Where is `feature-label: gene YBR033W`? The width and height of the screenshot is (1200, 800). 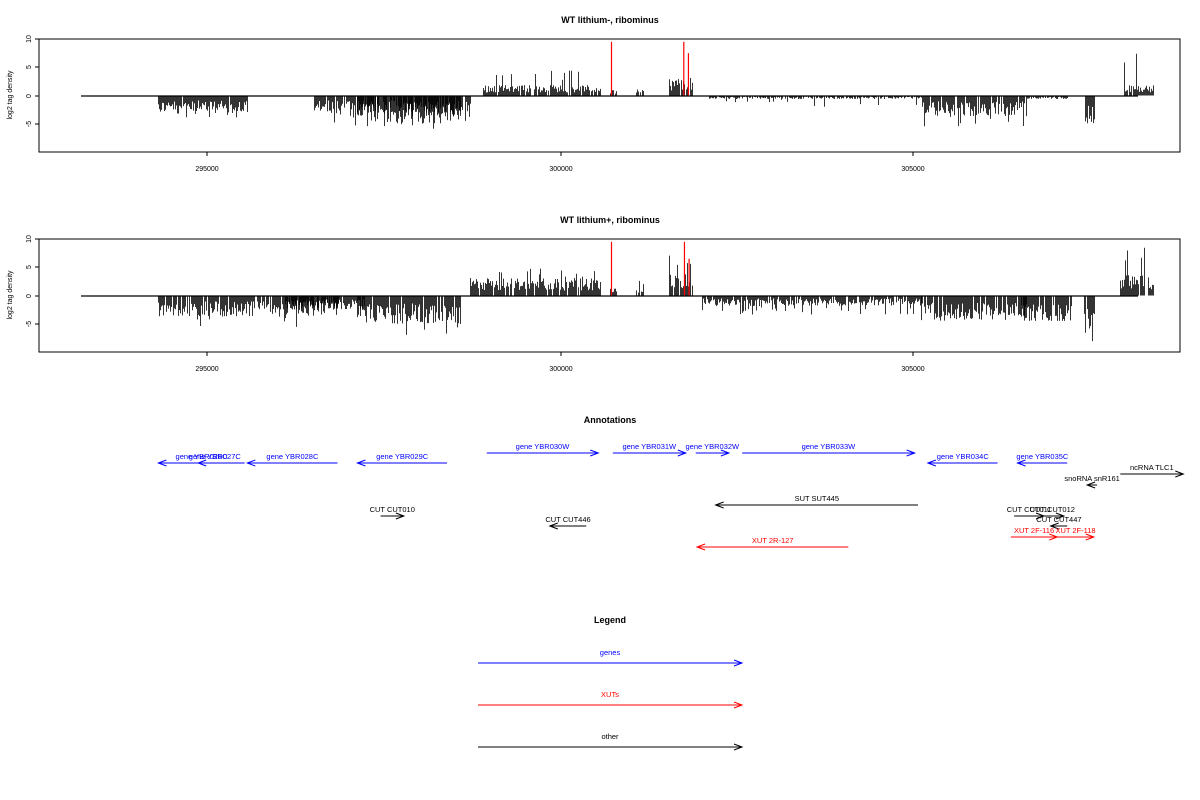
feature-label: gene YBR033W is located at coordinates (829, 446).